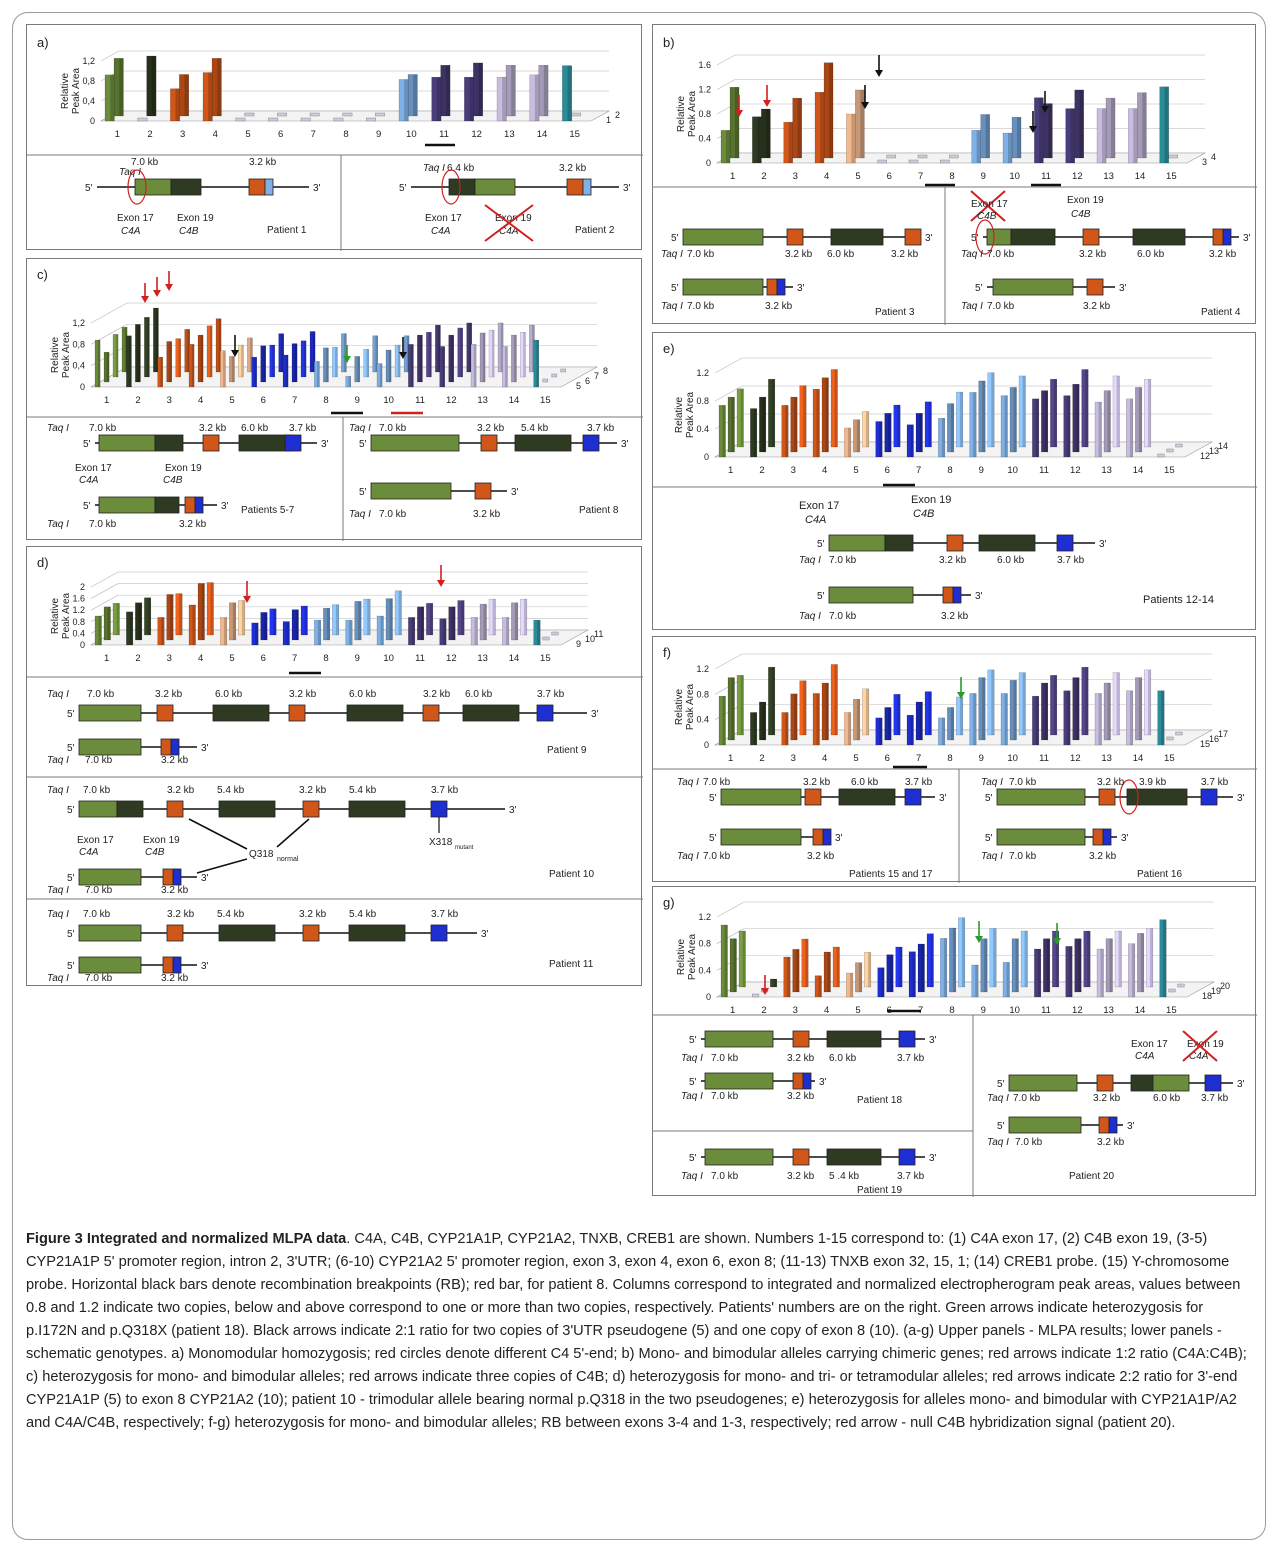  What do you see at coordinates (157, 293) in the screenshot?
I see `indicator-arrow-head` at bounding box center [157, 293].